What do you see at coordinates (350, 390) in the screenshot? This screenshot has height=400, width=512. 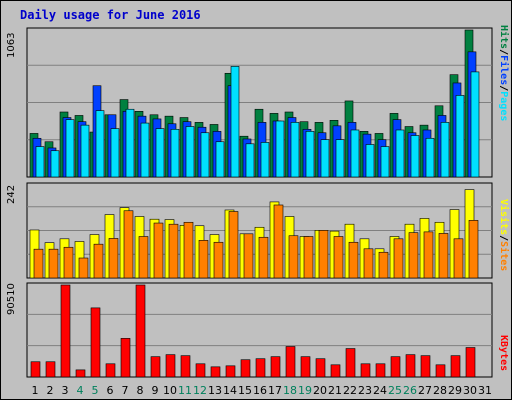 I see `x-tick-label-day-22: 22` at bounding box center [350, 390].